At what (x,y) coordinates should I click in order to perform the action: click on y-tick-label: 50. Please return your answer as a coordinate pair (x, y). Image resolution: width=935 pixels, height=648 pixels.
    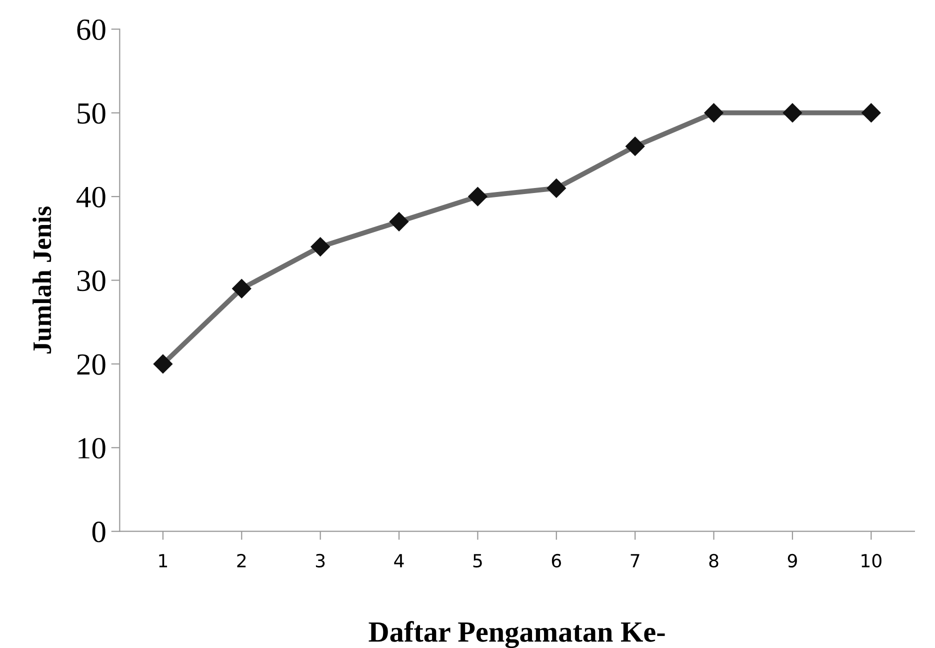
    Looking at the image, I should click on (92, 113).